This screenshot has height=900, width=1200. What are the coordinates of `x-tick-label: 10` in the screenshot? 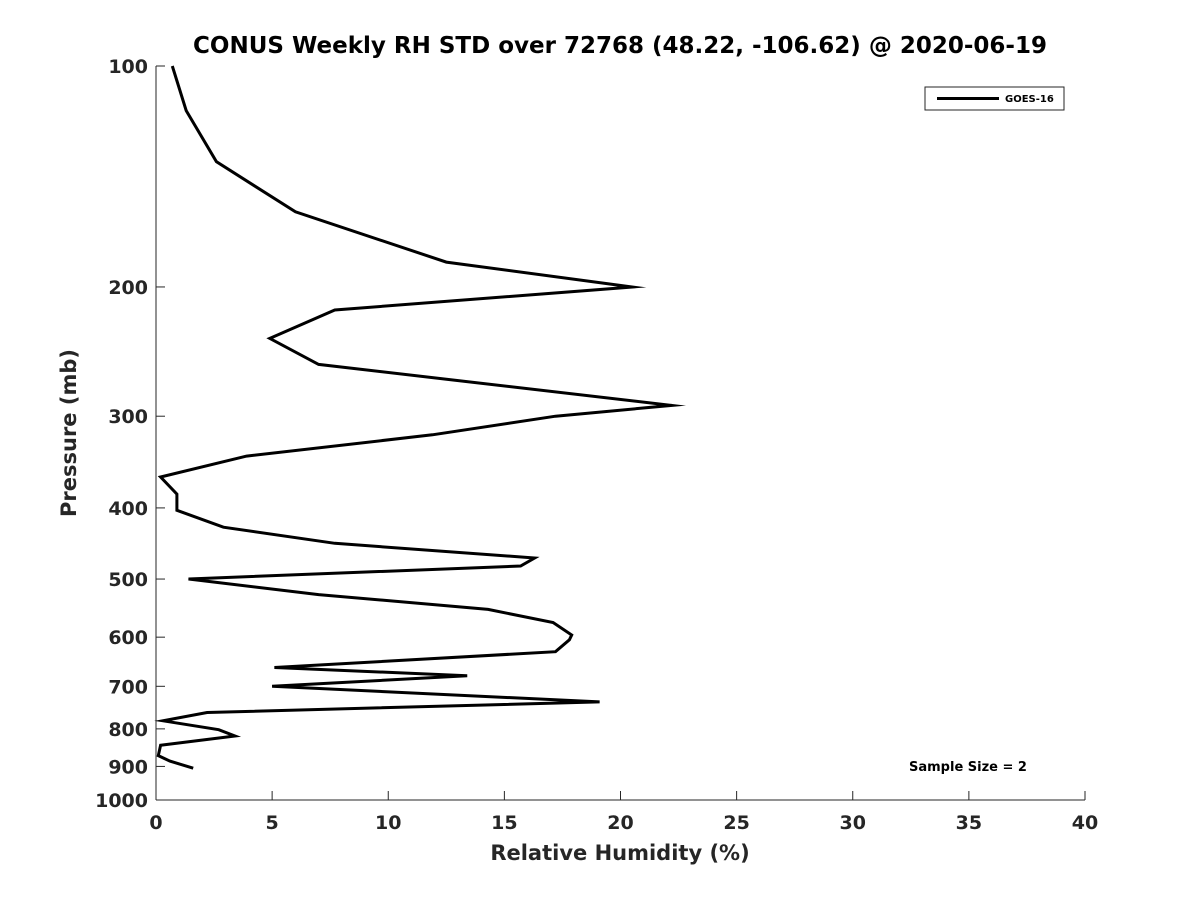 It's located at (388, 823).